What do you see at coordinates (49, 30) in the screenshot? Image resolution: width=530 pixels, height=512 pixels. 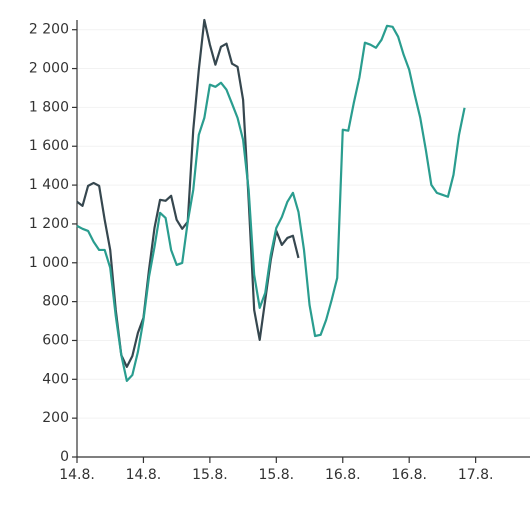 I see `y-tick-label: 2 200` at bounding box center [49, 30].